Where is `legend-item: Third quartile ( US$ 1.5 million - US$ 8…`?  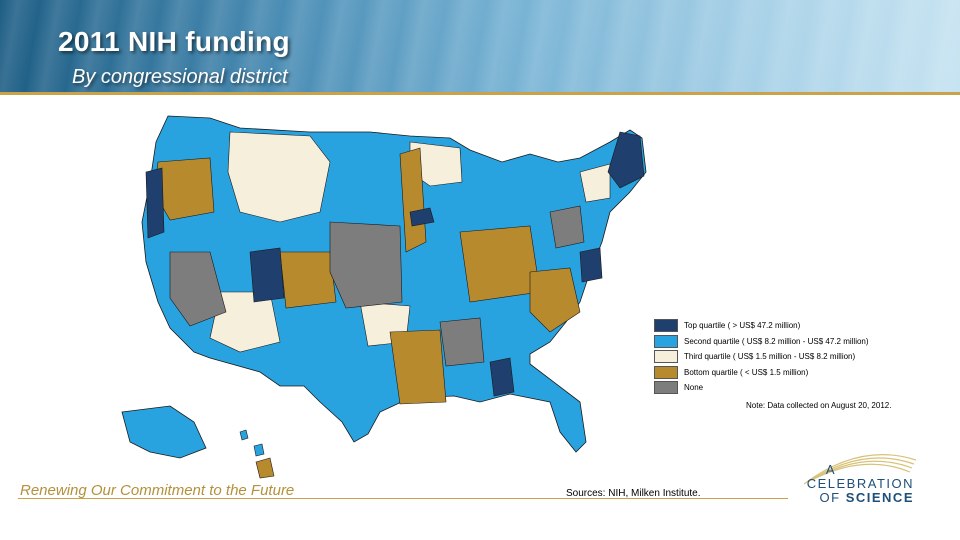
legend-item: Third quartile ( US$ 1.5 million - US$ 8… is located at coordinates (784, 357).